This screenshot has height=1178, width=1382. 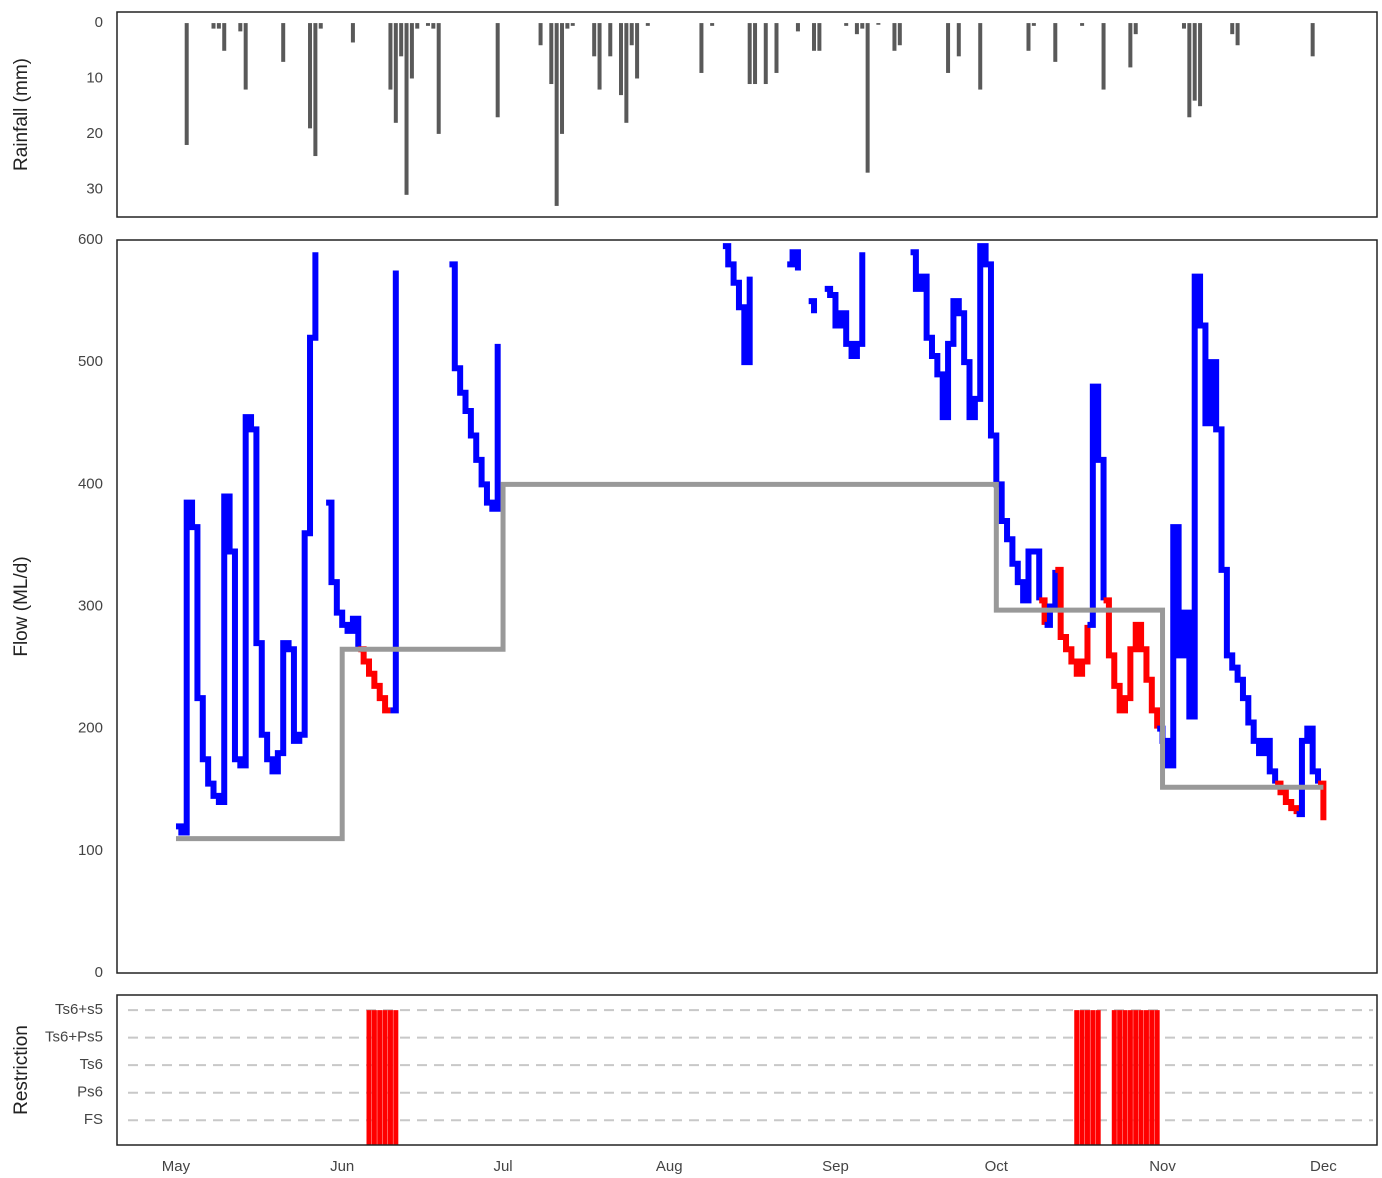 I want to click on y-axis-title: Rainfall (mm), so click(x=21, y=114).